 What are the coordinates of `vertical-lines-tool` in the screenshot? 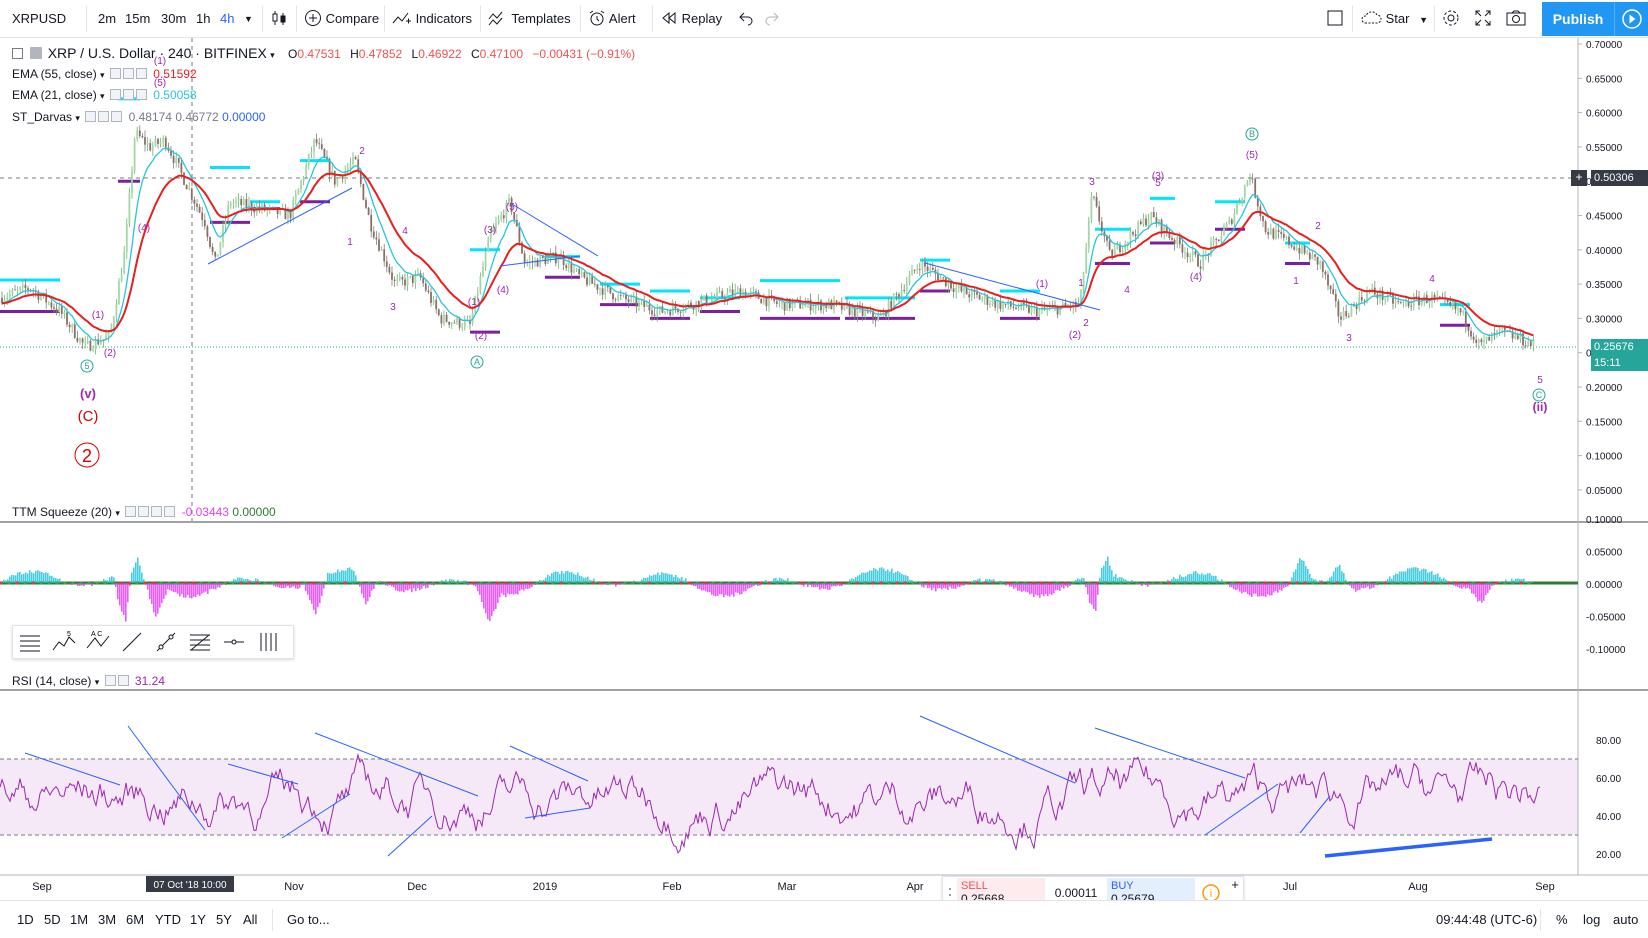 It's located at (268, 642).